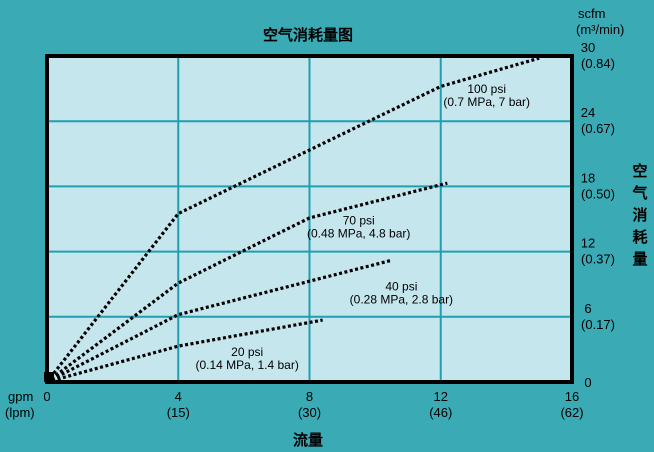 The image size is (654, 452). I want to click on series-label-line: 20 psi, so click(247, 352).